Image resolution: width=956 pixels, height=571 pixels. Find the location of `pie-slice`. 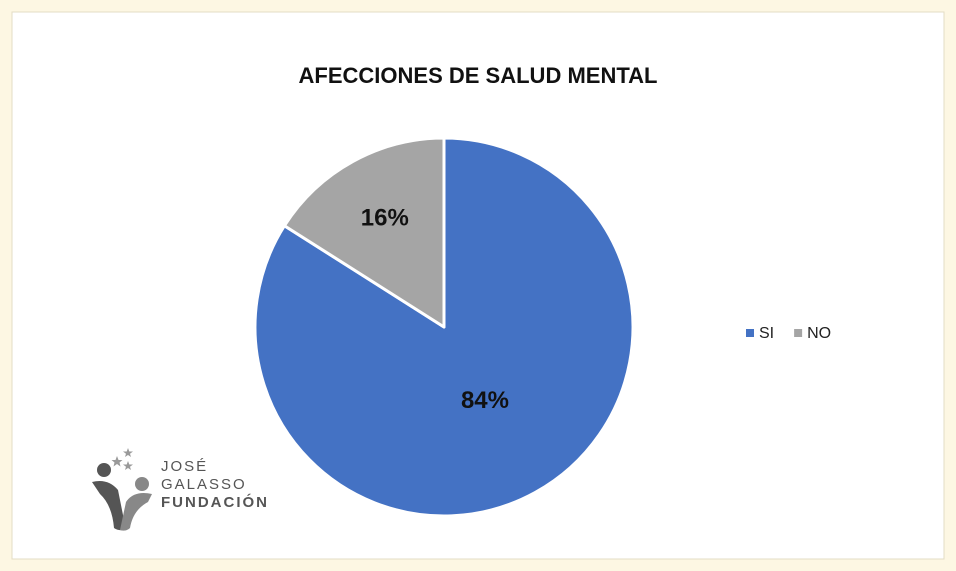

pie-slice is located at coordinates (364, 232).